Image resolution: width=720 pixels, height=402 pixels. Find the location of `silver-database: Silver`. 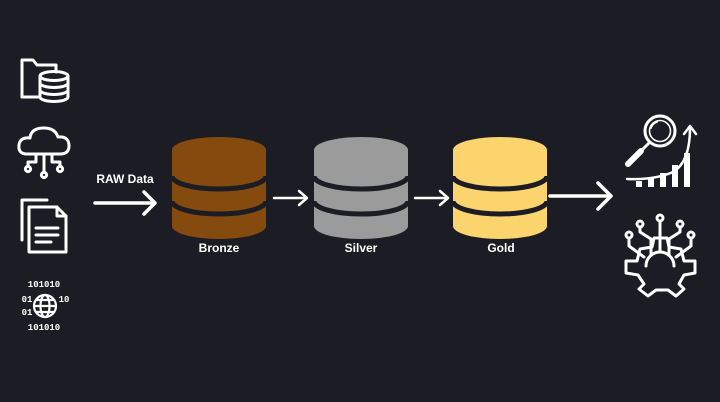

silver-database: Silver is located at coordinates (361, 196).